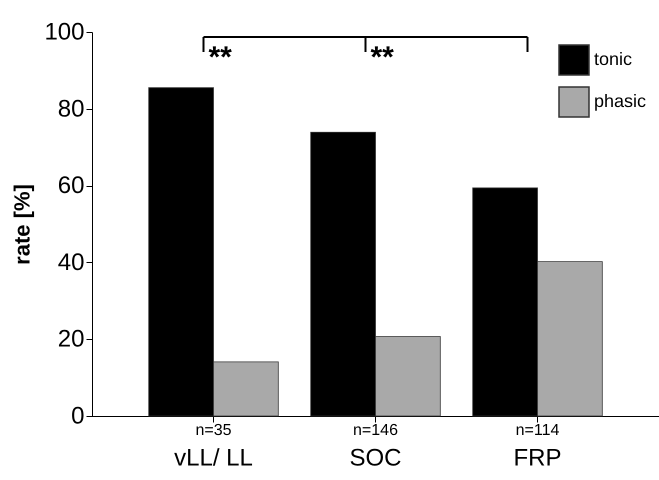  Describe the element at coordinates (538, 458) in the screenshot. I see `x-tick-label: FRP` at that location.